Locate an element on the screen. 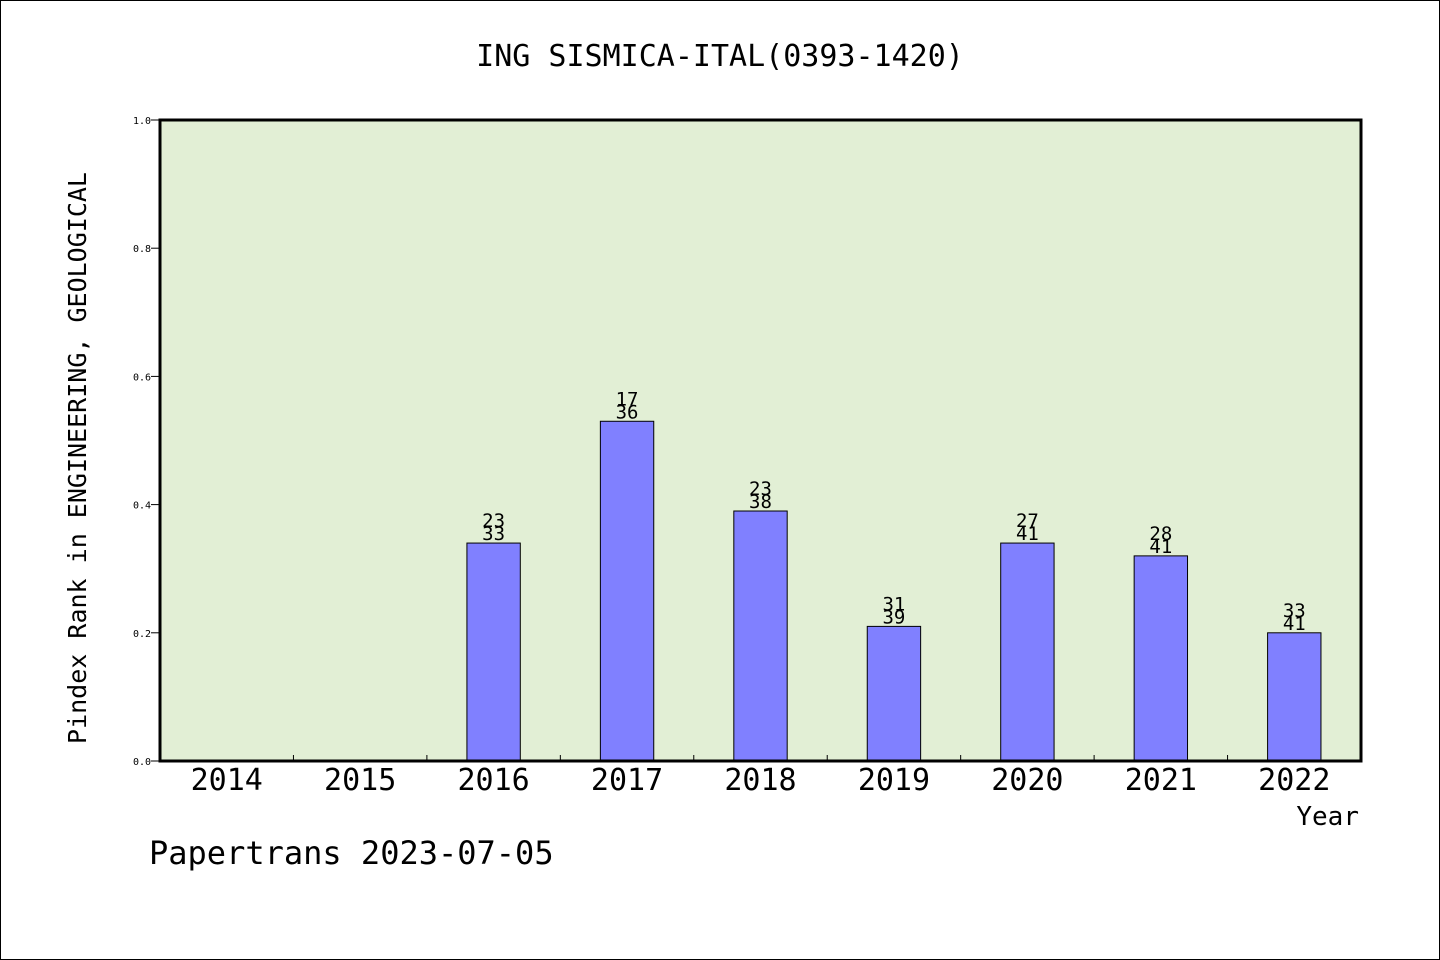 The height and width of the screenshot is (960, 1440). bar-label-top-2016: 23 is located at coordinates (493, 521).